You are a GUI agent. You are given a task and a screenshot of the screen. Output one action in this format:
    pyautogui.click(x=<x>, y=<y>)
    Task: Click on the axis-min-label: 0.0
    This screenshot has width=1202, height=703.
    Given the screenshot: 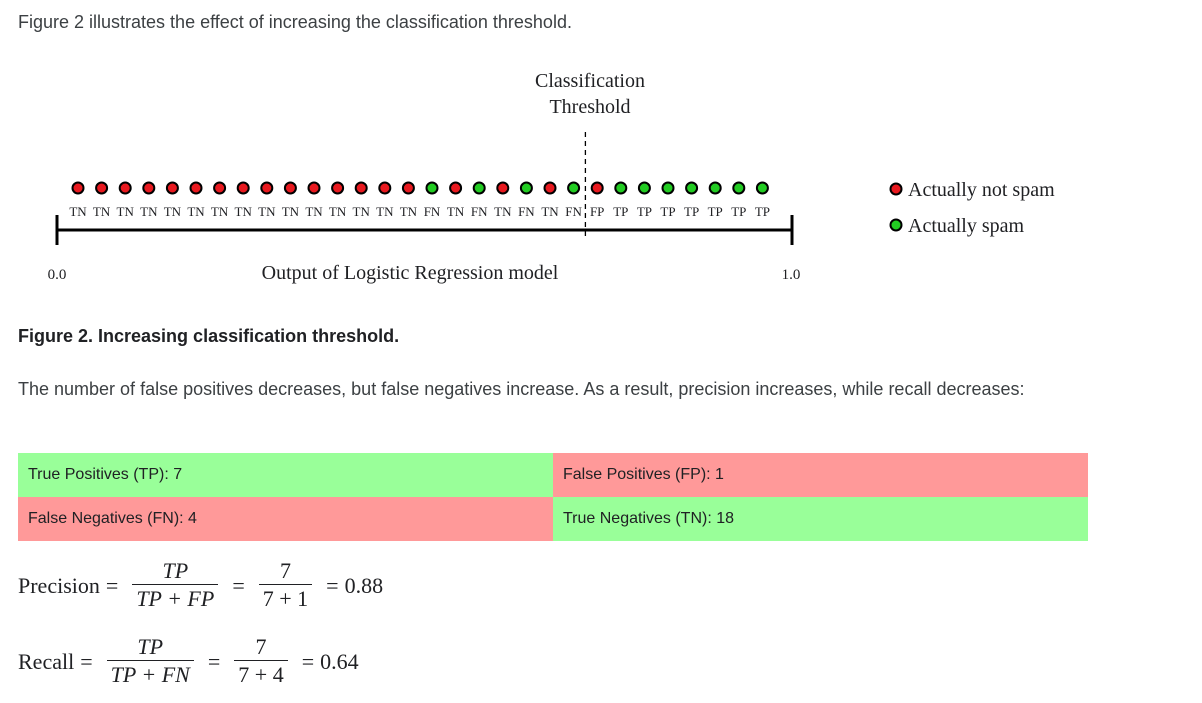 What is the action you would take?
    pyautogui.click(x=57, y=275)
    